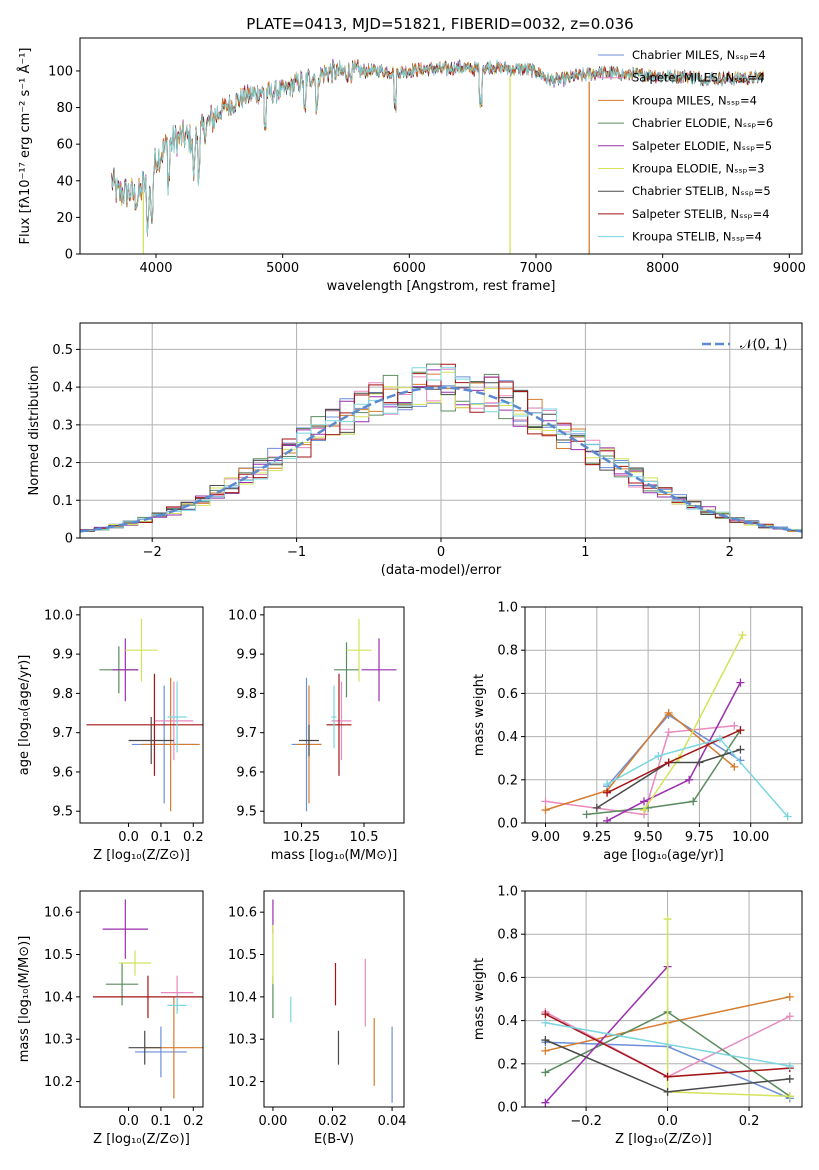 The height and width of the screenshot is (1170, 819). I want to click on y-axis-label: mass weight, so click(479, 999).